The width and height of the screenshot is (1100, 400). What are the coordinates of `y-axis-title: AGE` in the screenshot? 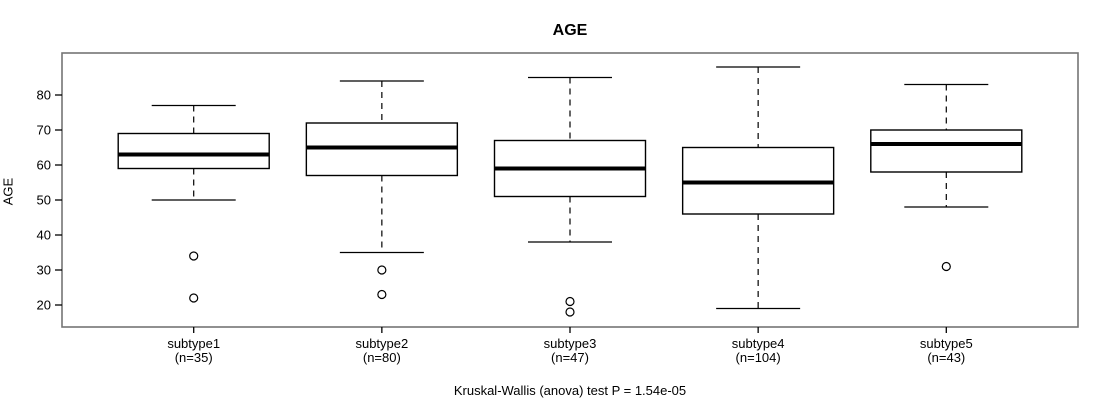 It's located at (8, 191).